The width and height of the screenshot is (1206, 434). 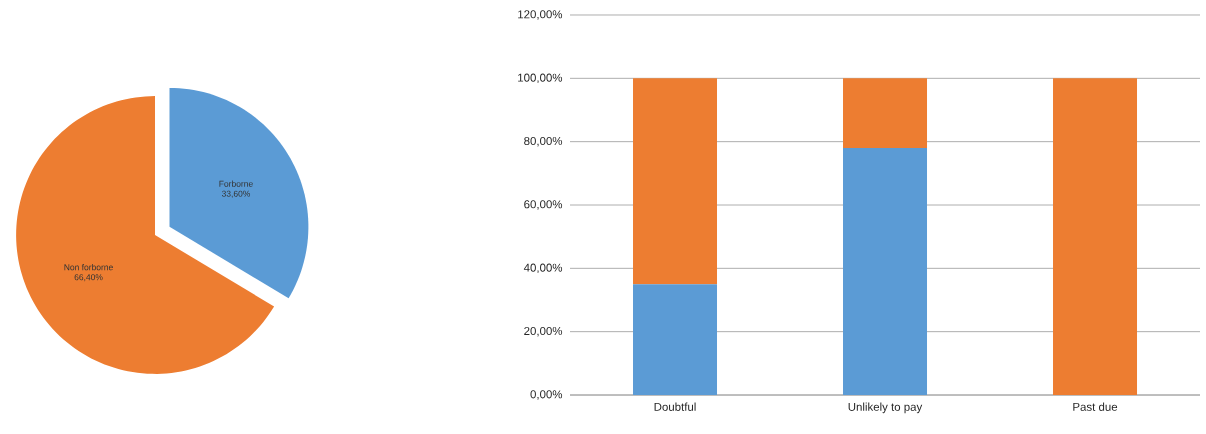 What do you see at coordinates (543, 268) in the screenshot?
I see `y-tick-label: 40,00%` at bounding box center [543, 268].